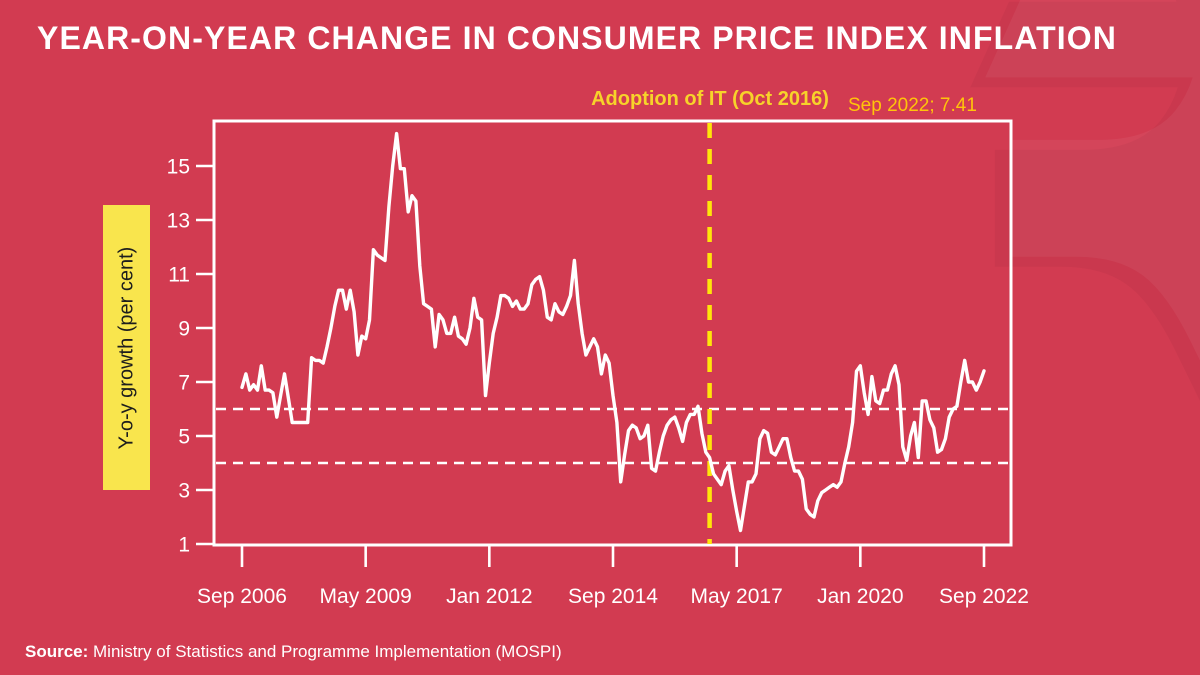  What do you see at coordinates (204, 355) in the screenshot?
I see `y-axis-tick-marks` at bounding box center [204, 355].